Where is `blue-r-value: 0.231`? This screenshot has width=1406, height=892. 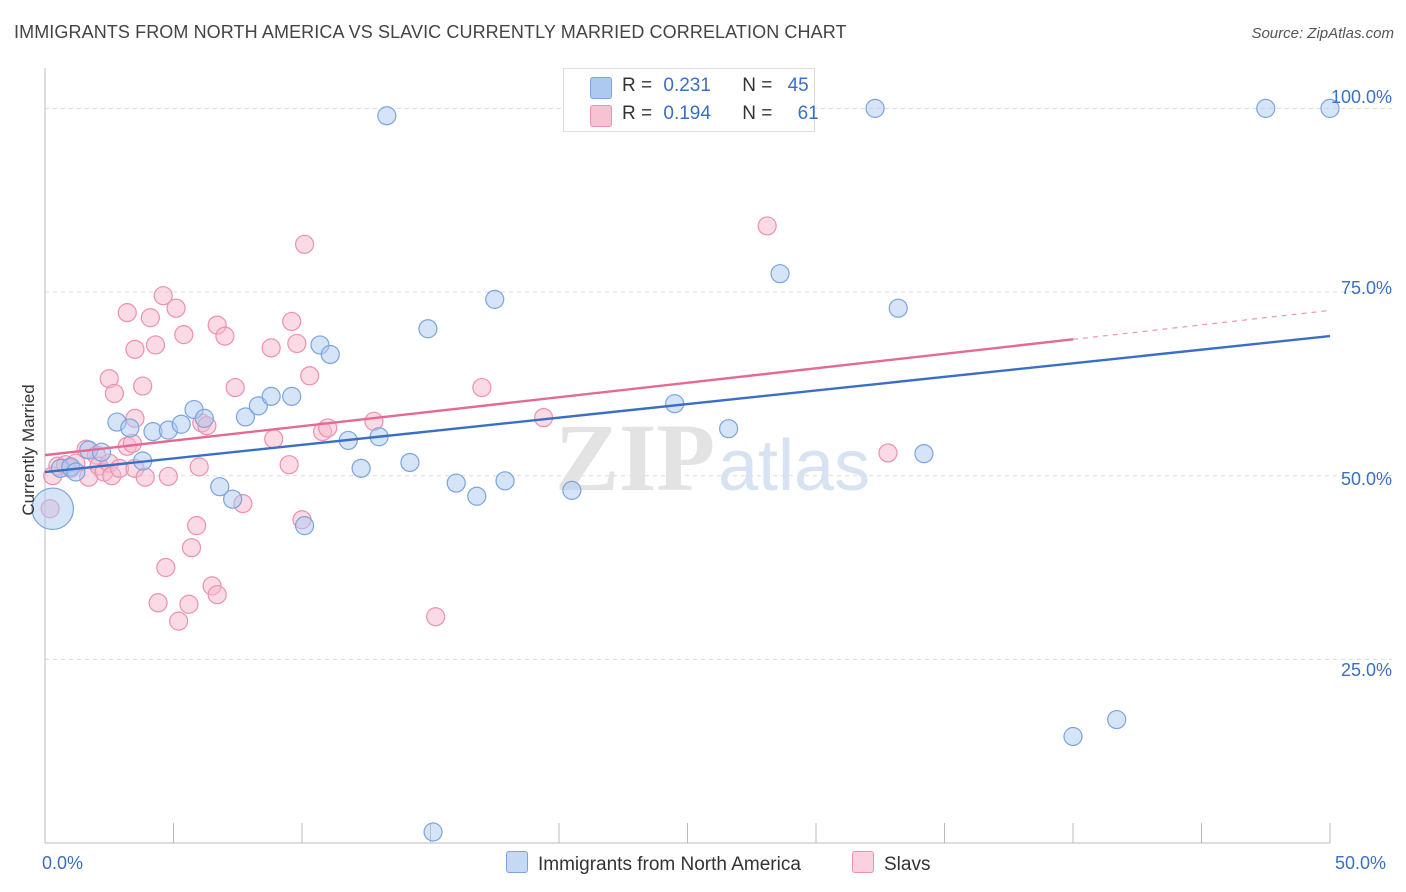
blue-r-value: 0.231 is located at coordinates (687, 85).